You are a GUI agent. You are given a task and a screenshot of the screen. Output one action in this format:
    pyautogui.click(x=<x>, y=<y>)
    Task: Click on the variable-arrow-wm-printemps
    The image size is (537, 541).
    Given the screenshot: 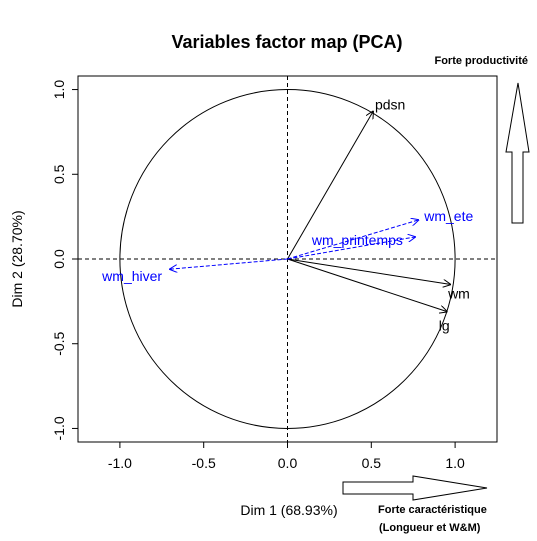 What is the action you would take?
    pyautogui.click(x=351, y=248)
    